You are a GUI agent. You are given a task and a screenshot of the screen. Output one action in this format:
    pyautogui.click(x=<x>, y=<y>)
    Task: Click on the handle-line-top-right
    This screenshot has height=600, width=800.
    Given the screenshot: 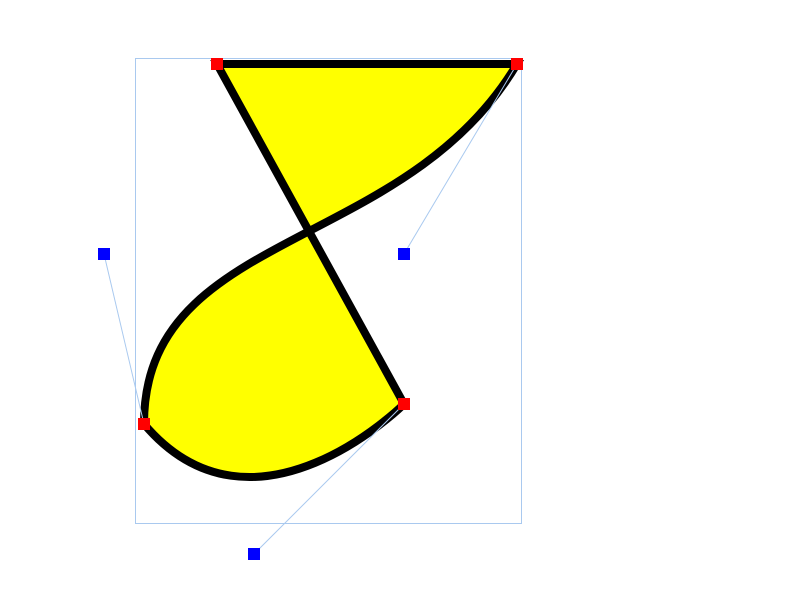 What is the action you would take?
    pyautogui.click(x=460, y=159)
    